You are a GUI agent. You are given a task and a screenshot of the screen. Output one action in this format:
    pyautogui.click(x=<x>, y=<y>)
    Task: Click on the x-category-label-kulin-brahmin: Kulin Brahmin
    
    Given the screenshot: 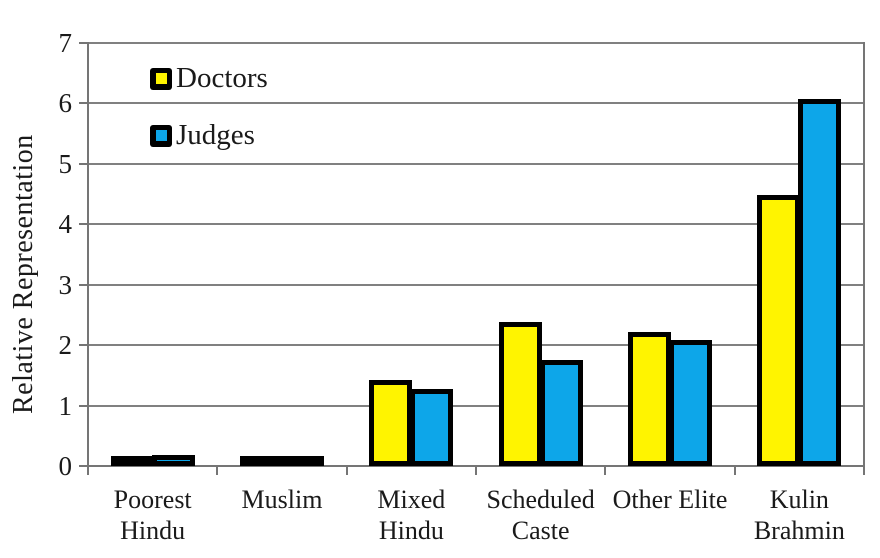 What is the action you would take?
    pyautogui.click(x=799, y=515)
    